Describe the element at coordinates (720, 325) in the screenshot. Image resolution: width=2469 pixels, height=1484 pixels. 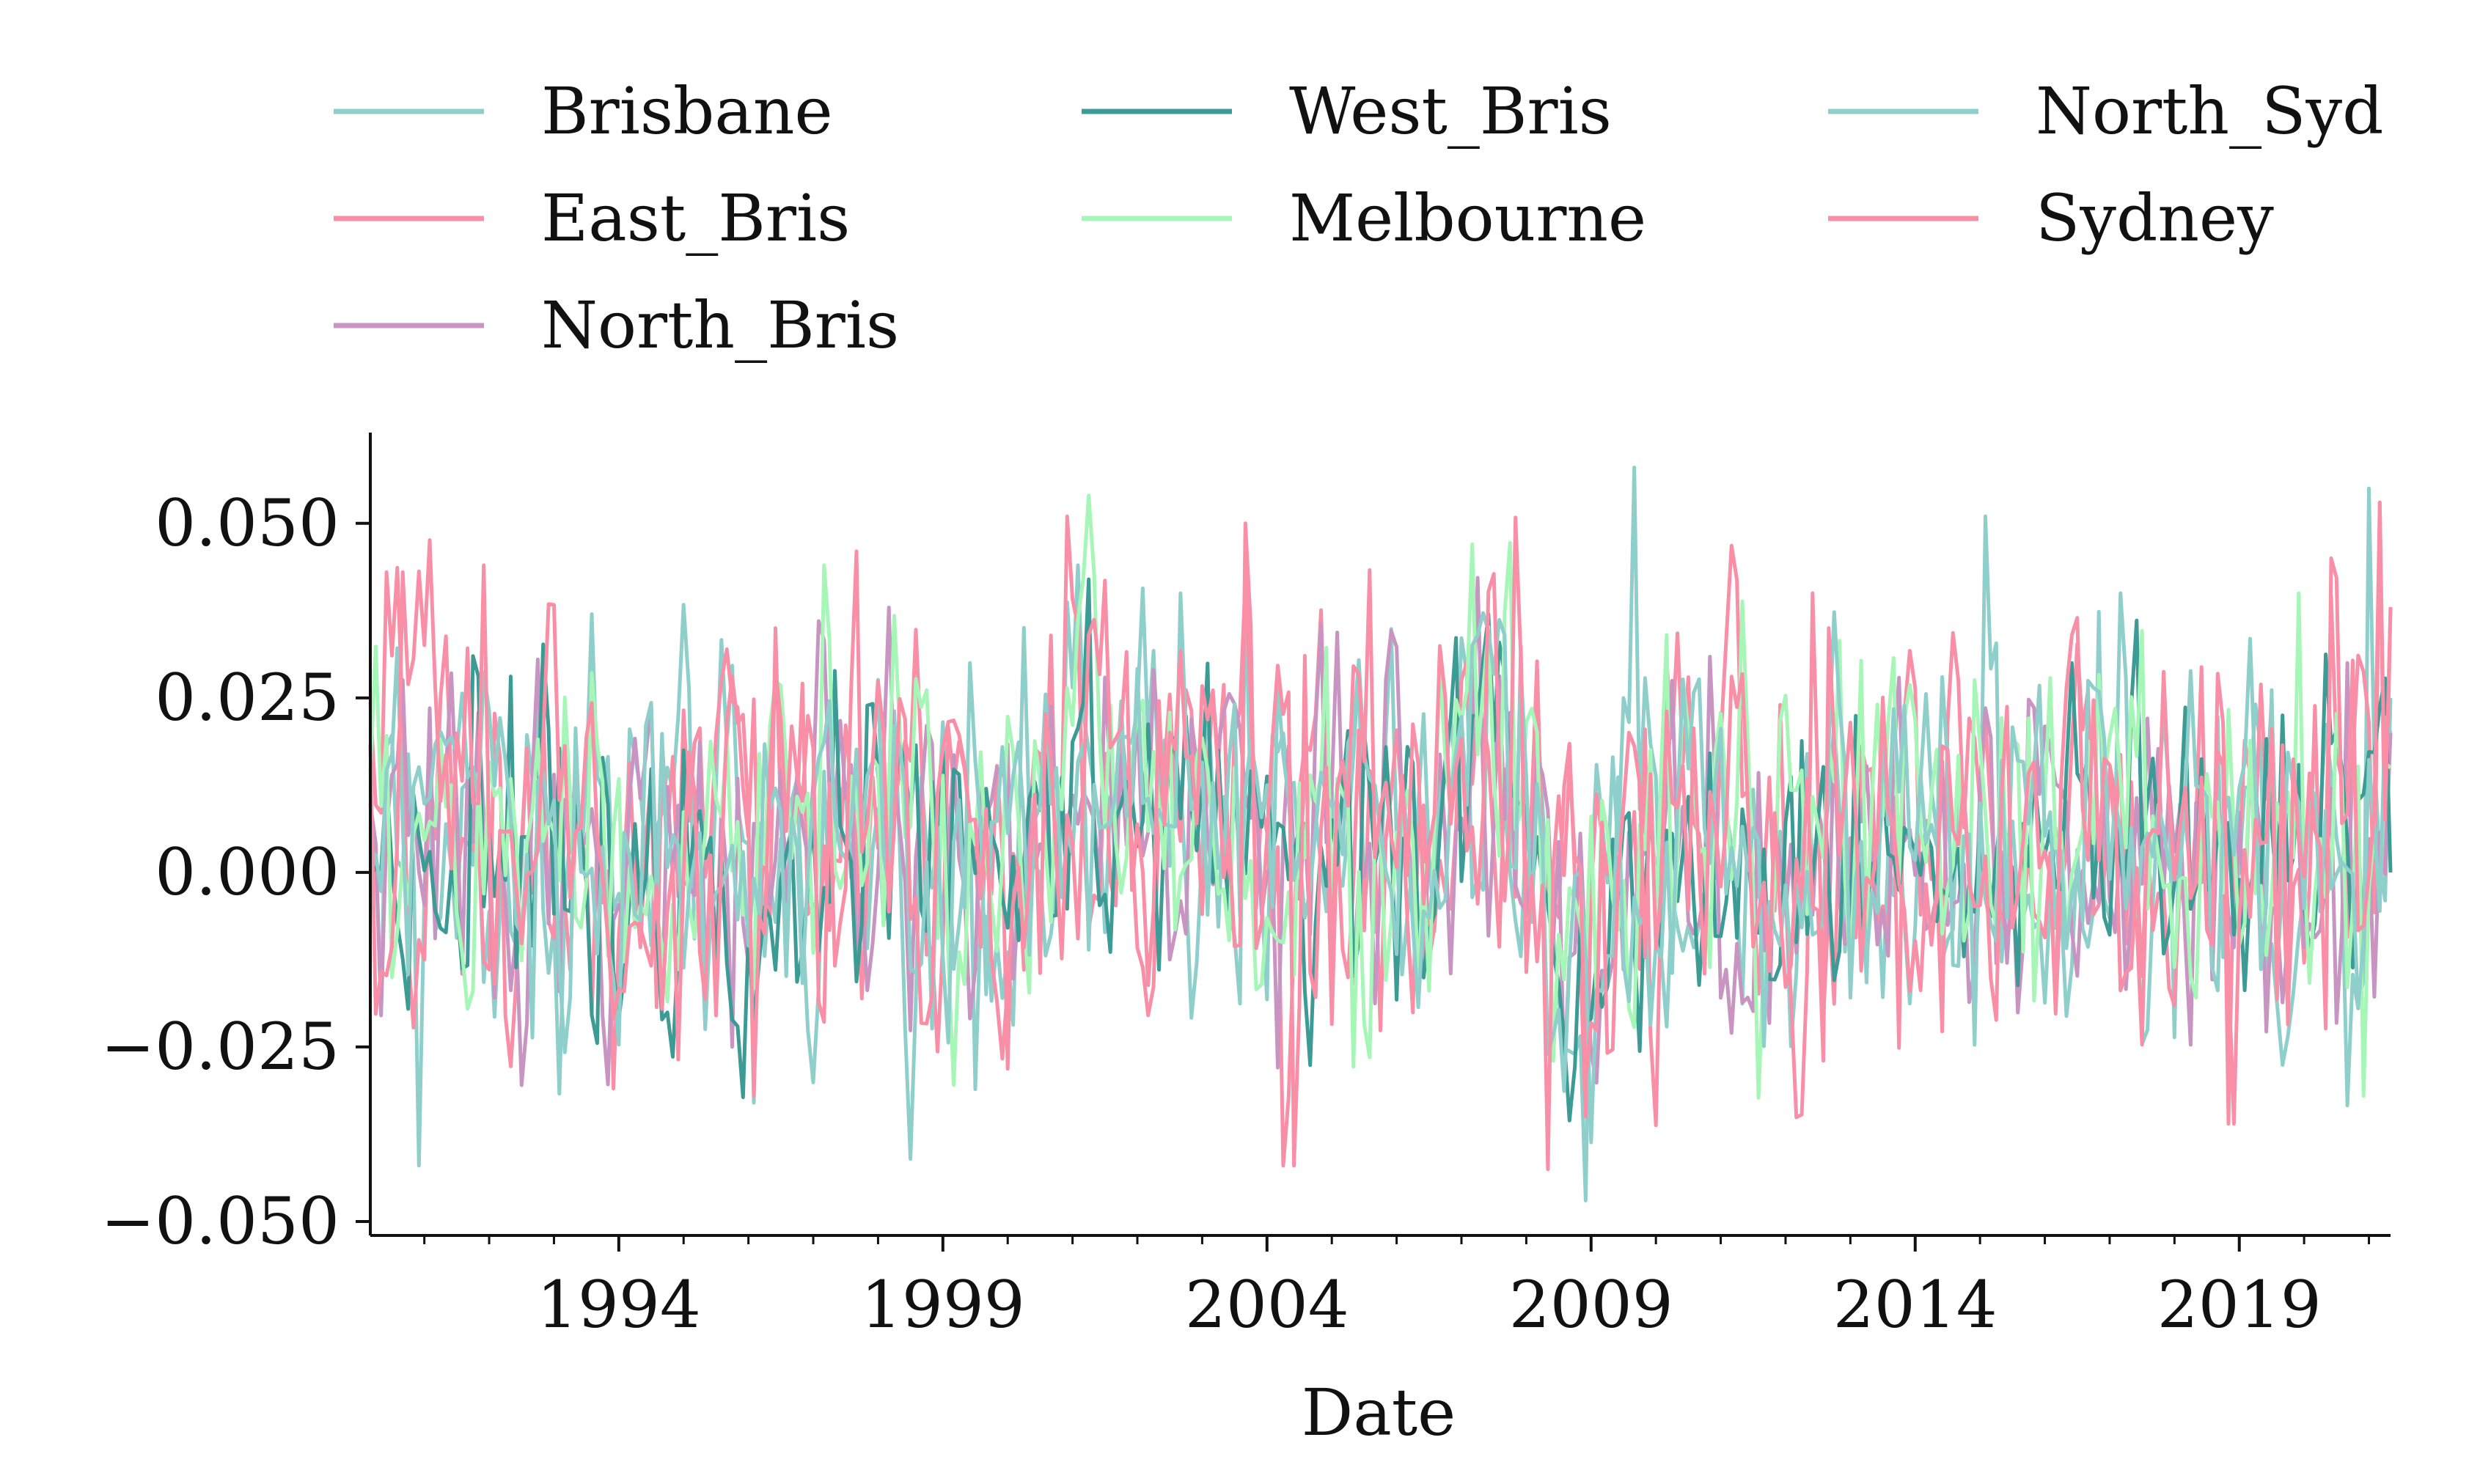
I see `legend-label-north-bris: North_Bris` at that location.